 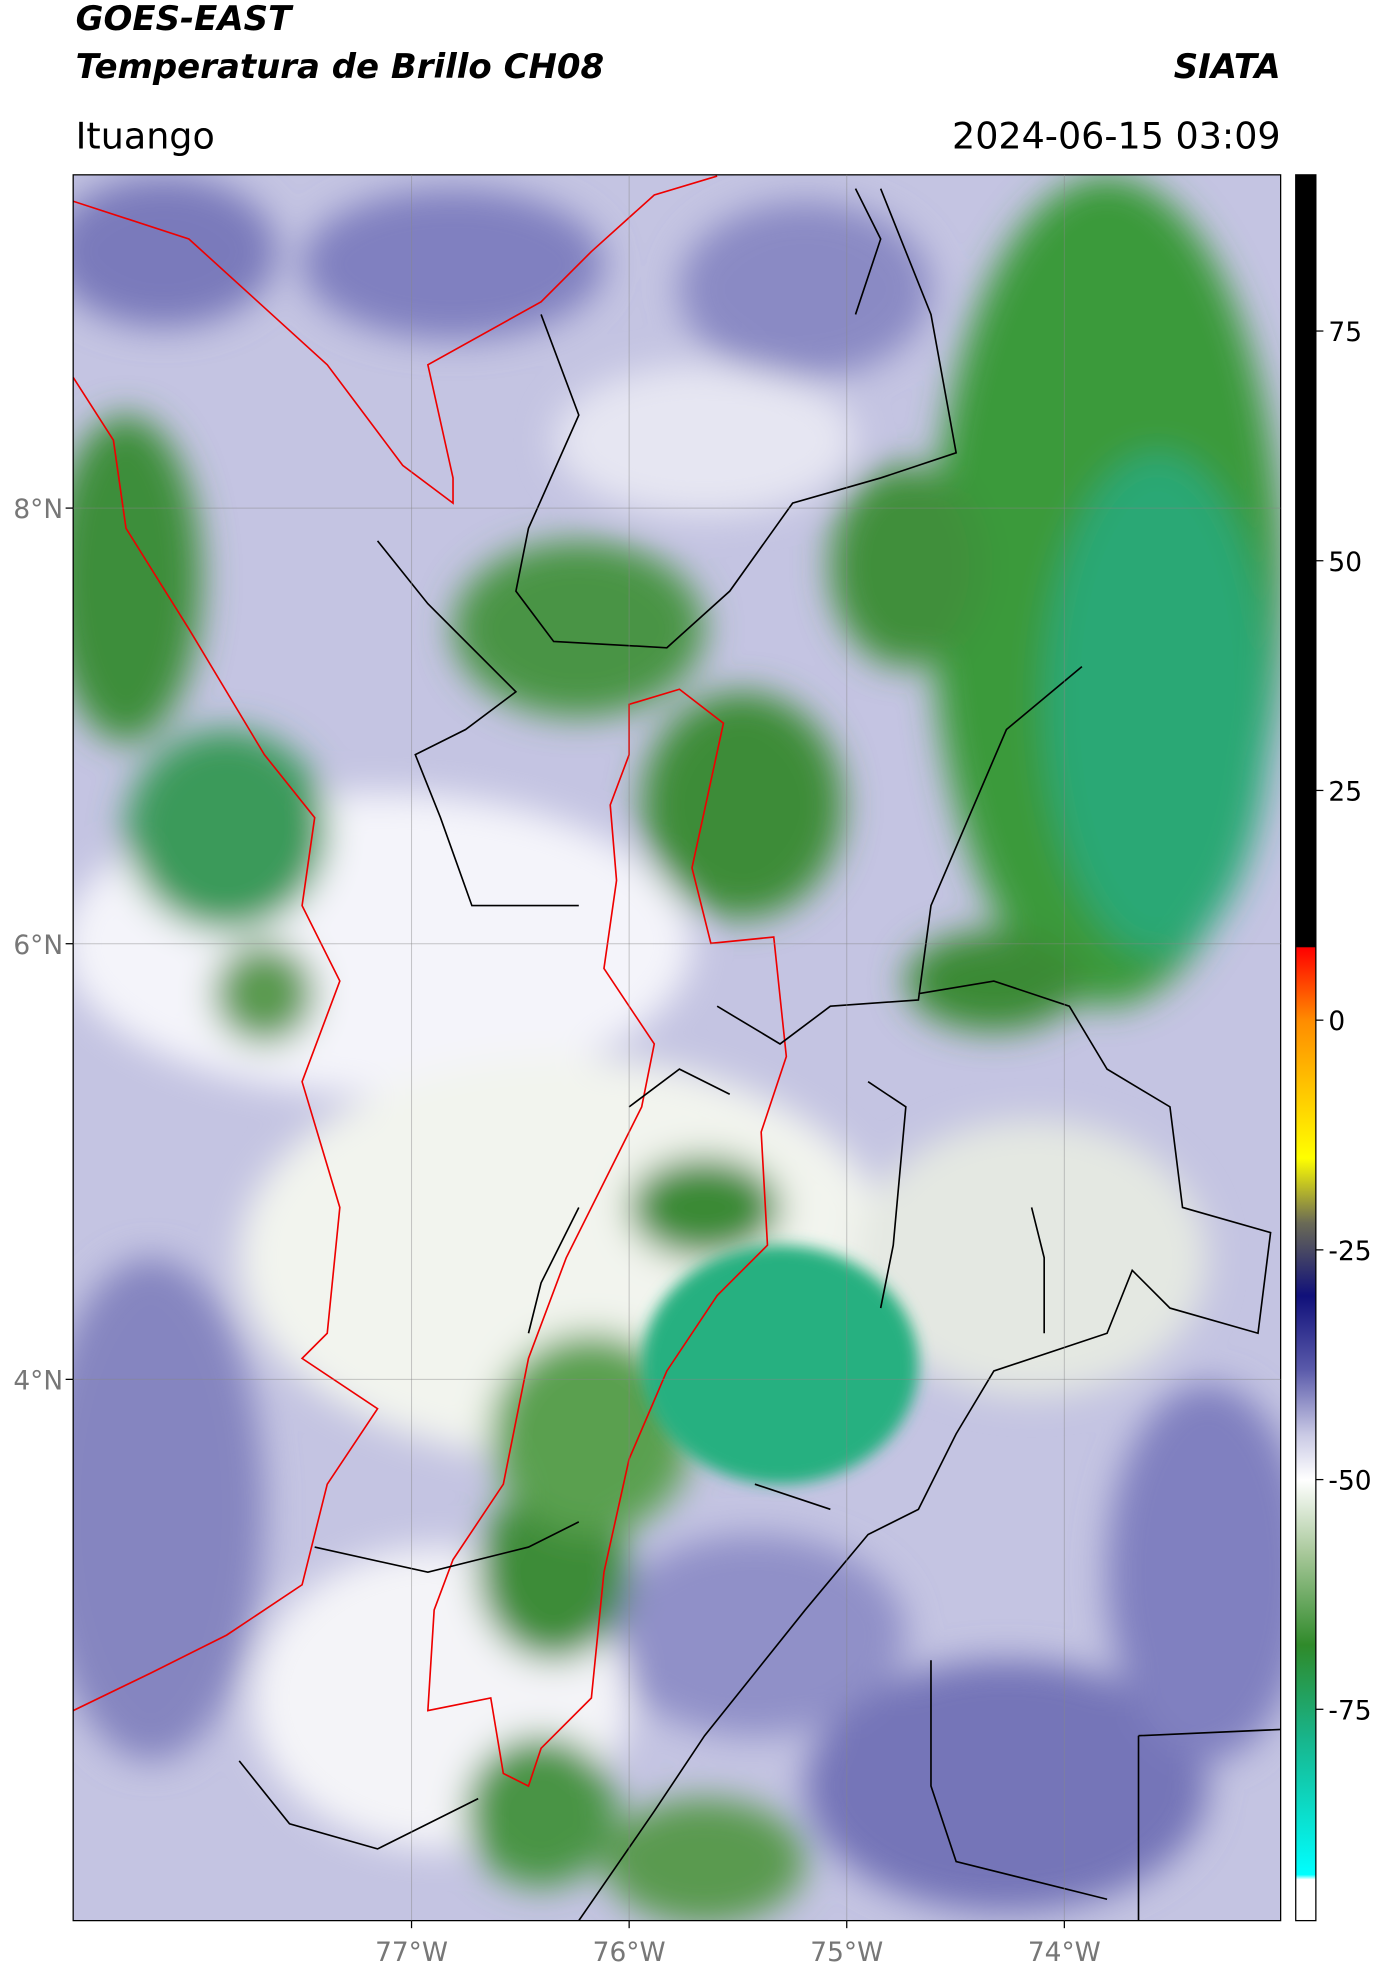 I want to click on y-tick-label: 6°N, so click(x=38, y=945).